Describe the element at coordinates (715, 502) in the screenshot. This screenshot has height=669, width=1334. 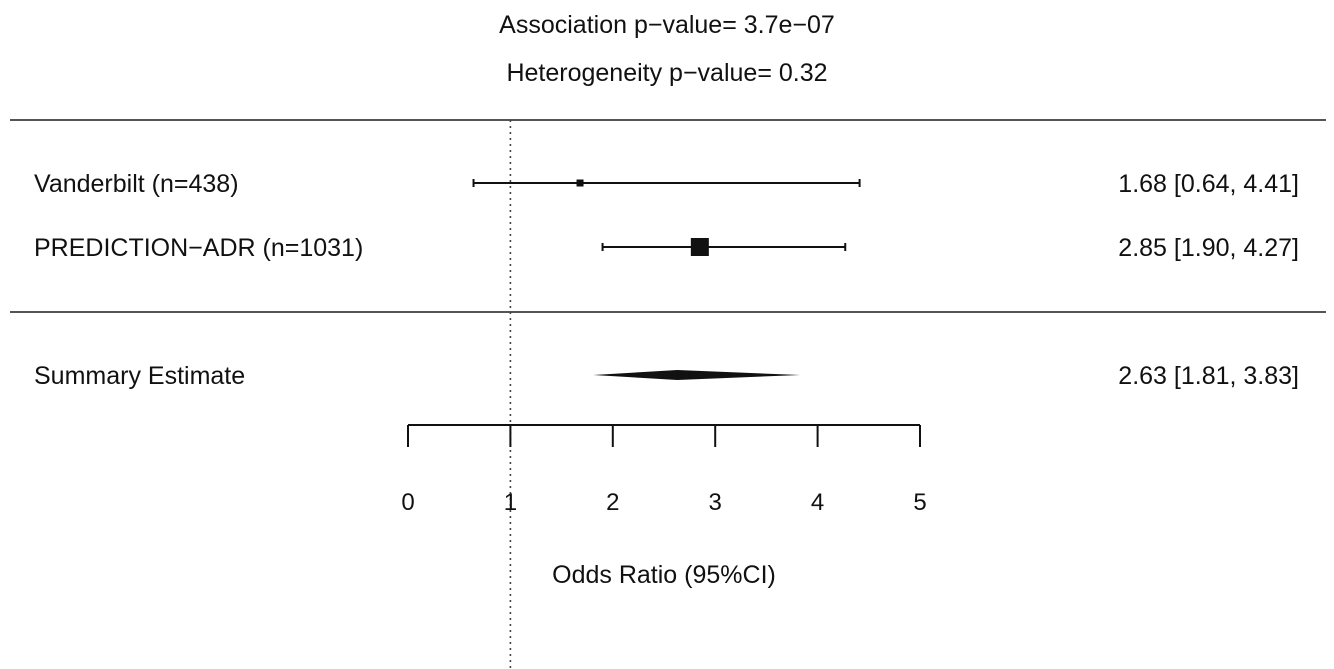
I see `x-tick-label: 3` at that location.